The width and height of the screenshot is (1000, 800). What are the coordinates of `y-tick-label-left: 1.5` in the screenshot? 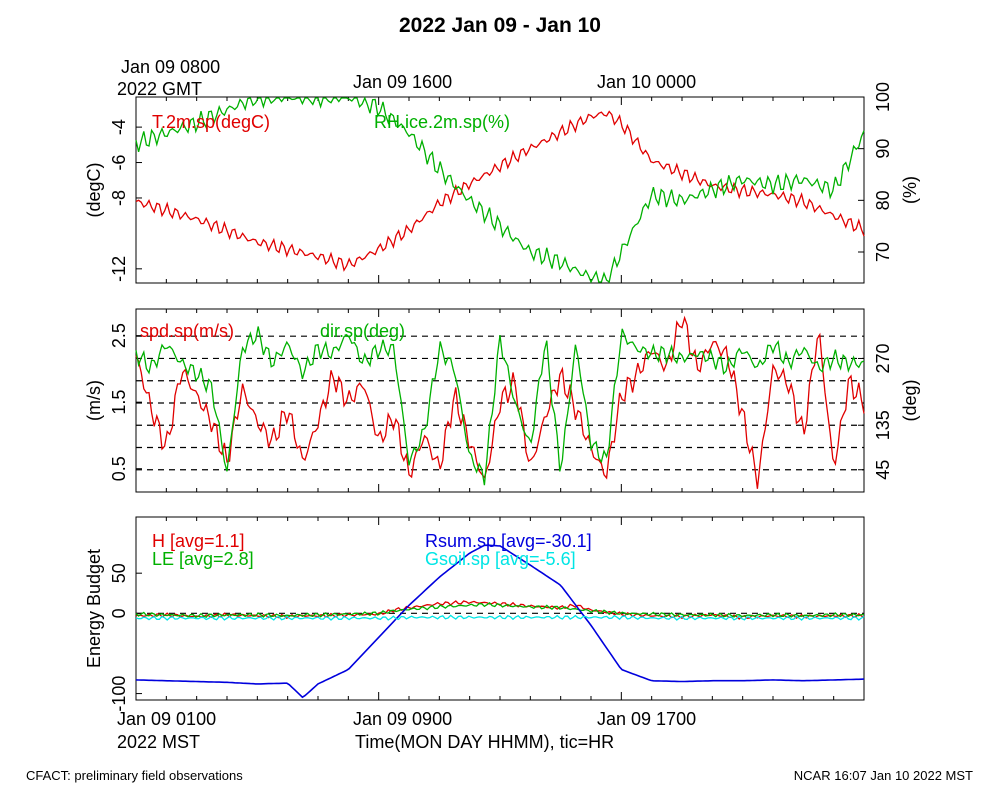 It's located at (119, 402).